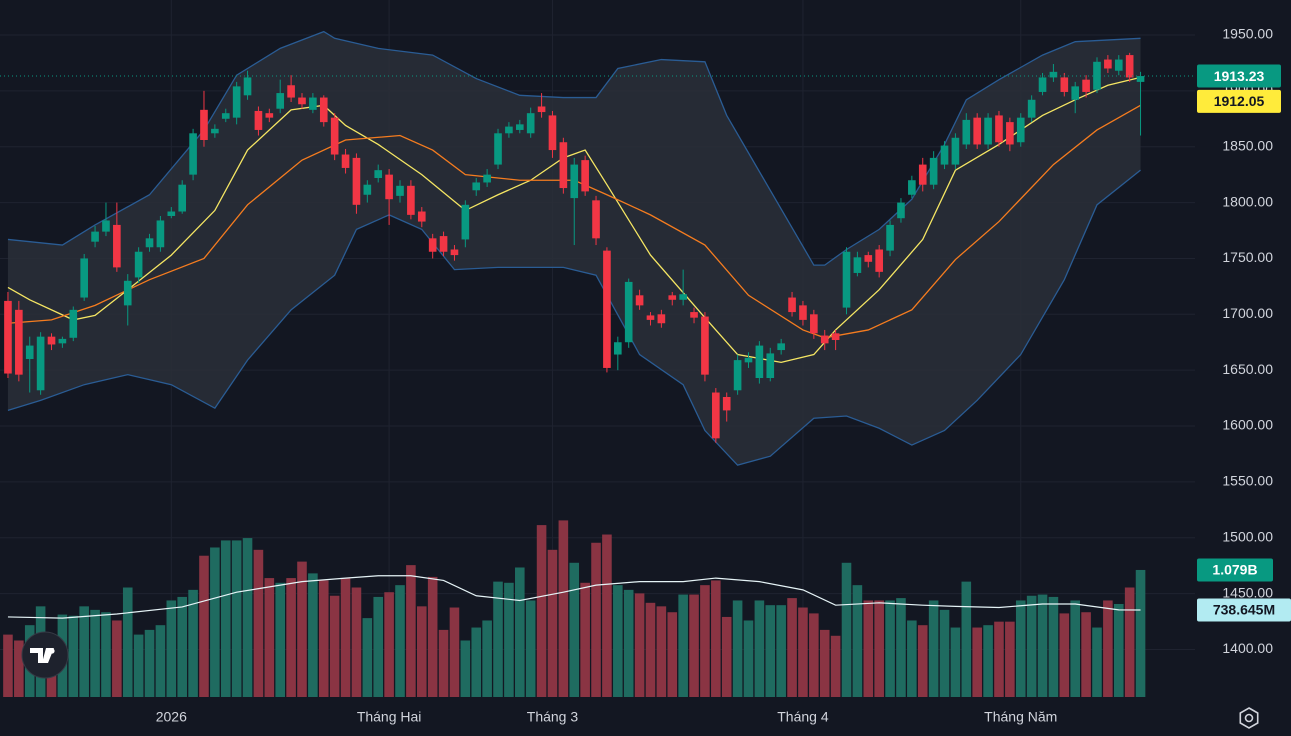  I want to click on last-price-label: 1913.23, so click(1239, 76).